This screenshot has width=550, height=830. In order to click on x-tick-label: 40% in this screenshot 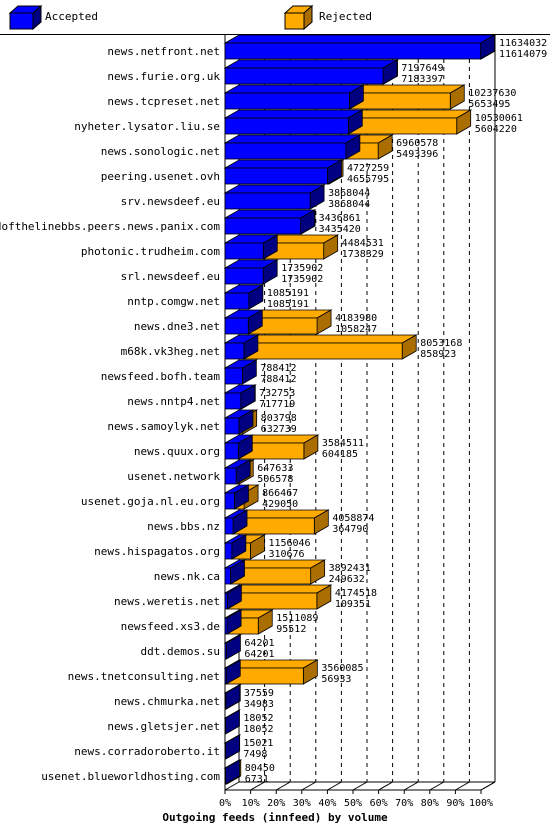, I will do `click(327, 803)`.